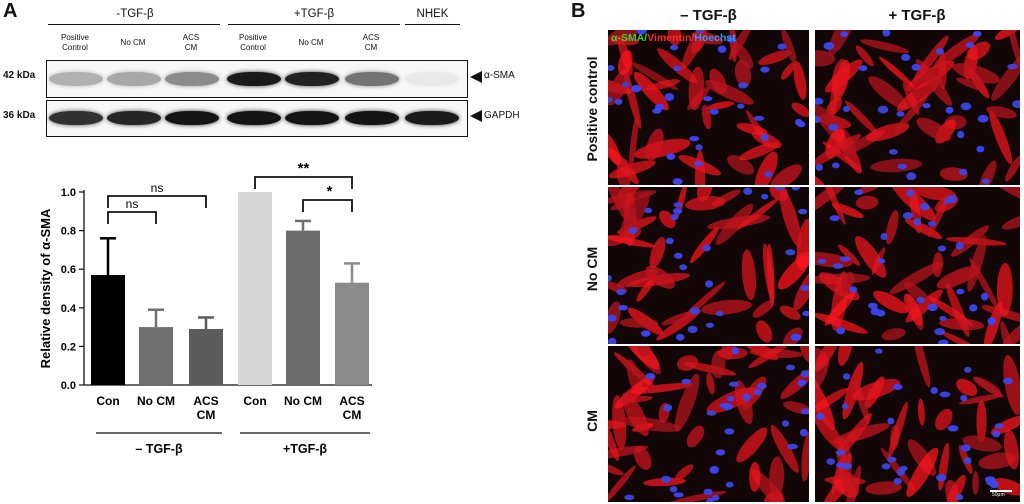 This screenshot has height=504, width=1024. I want to click on category-label: Con, so click(254, 401).